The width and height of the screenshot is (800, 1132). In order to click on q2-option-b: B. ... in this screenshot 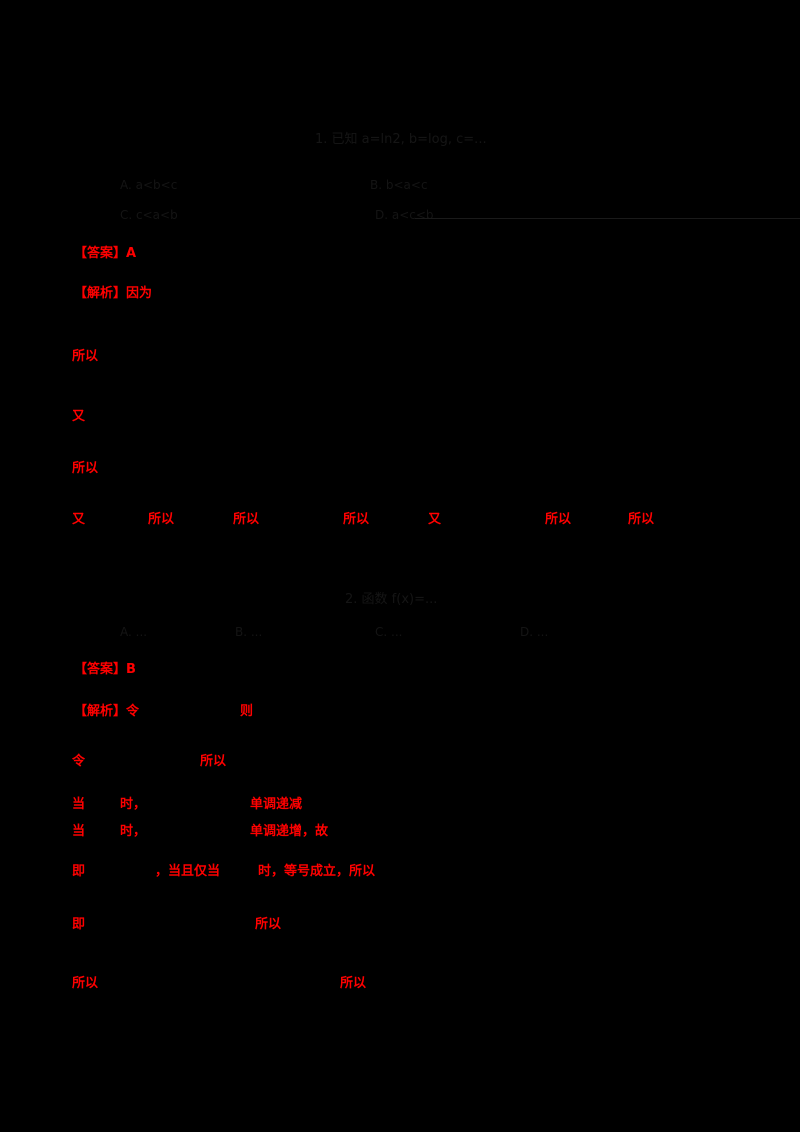, I will do `click(249, 632)`.